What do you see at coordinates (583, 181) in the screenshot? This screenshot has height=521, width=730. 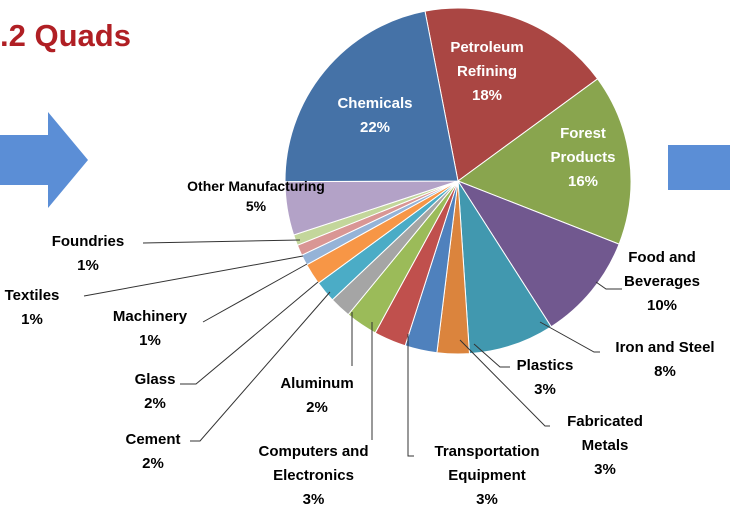 I see `value-label: 16%` at bounding box center [583, 181].